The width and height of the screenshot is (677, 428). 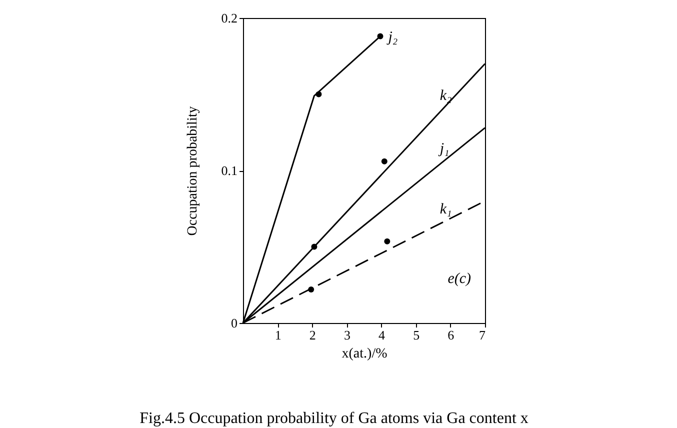 I want to click on annotation: e(c), so click(x=459, y=279).